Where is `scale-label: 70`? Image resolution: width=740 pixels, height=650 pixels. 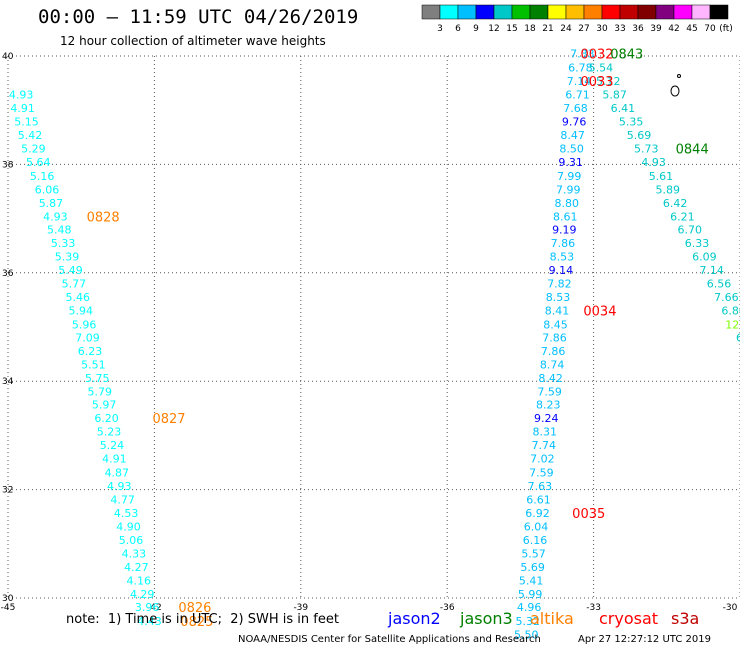 scale-label: 70 is located at coordinates (710, 29).